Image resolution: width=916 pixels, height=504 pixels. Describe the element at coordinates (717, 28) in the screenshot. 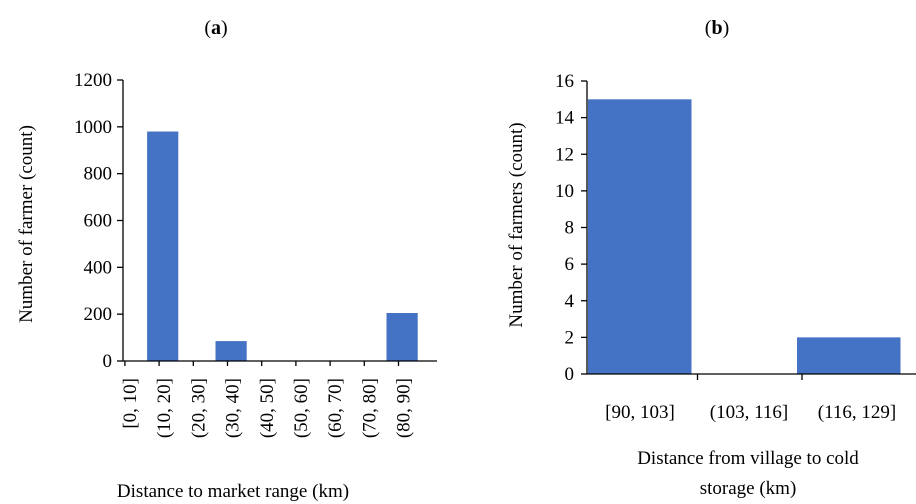

I see `panel-label-b: (b)` at that location.